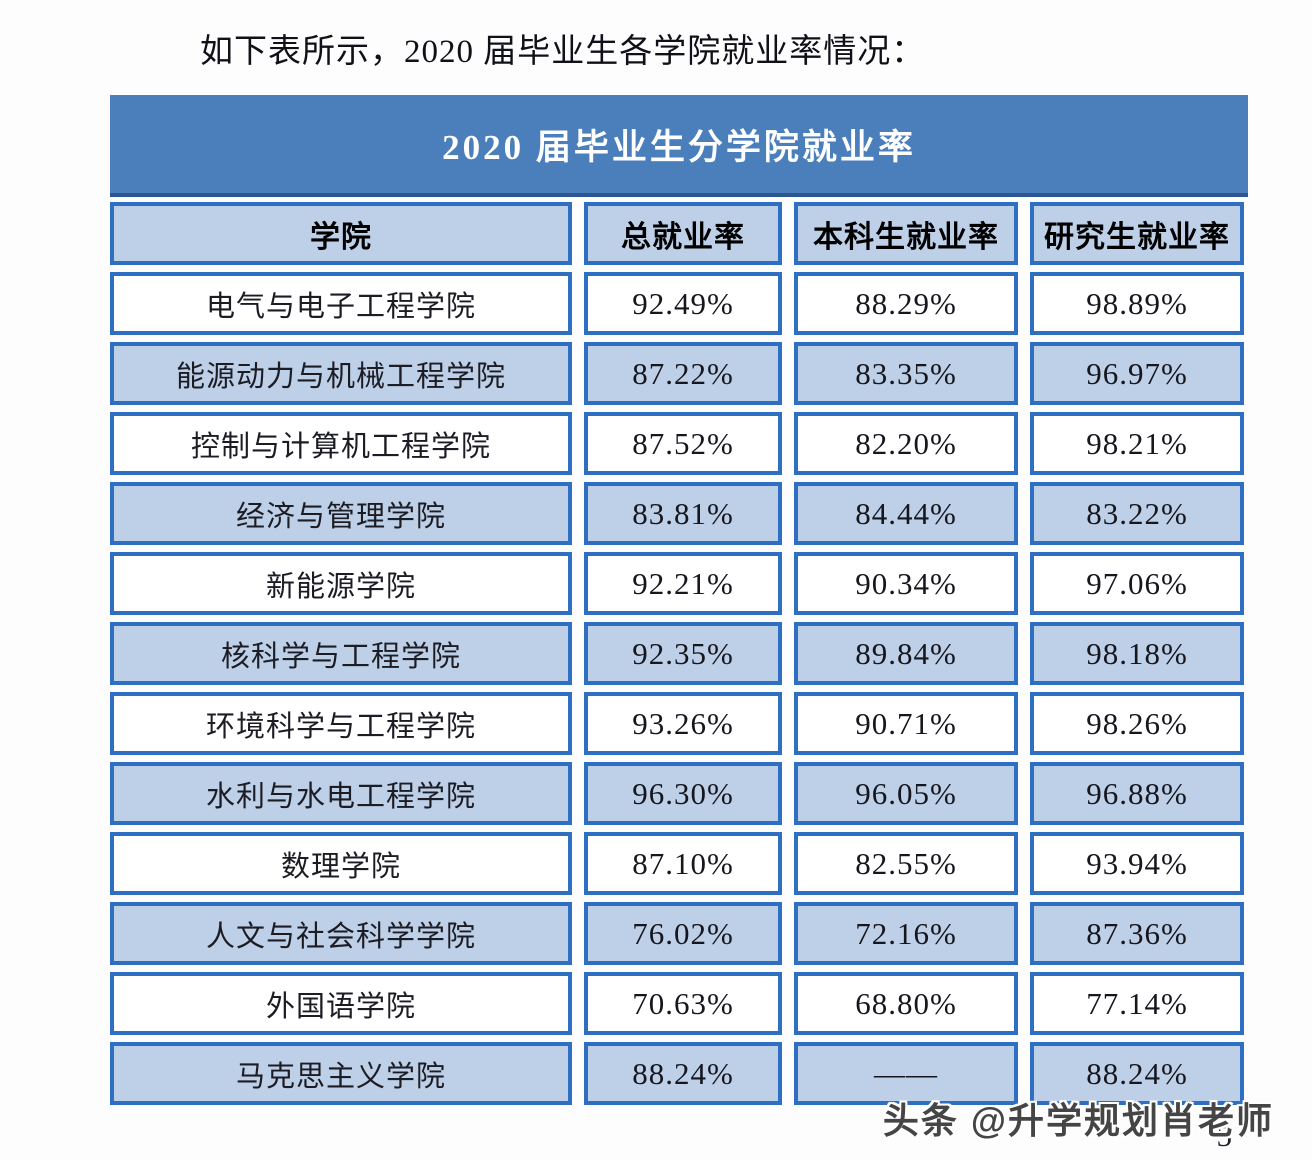 Image resolution: width=1312 pixels, height=1160 pixels. Describe the element at coordinates (341, 933) in the screenshot. I see `college-cell: 人文与社会科学学院` at that location.